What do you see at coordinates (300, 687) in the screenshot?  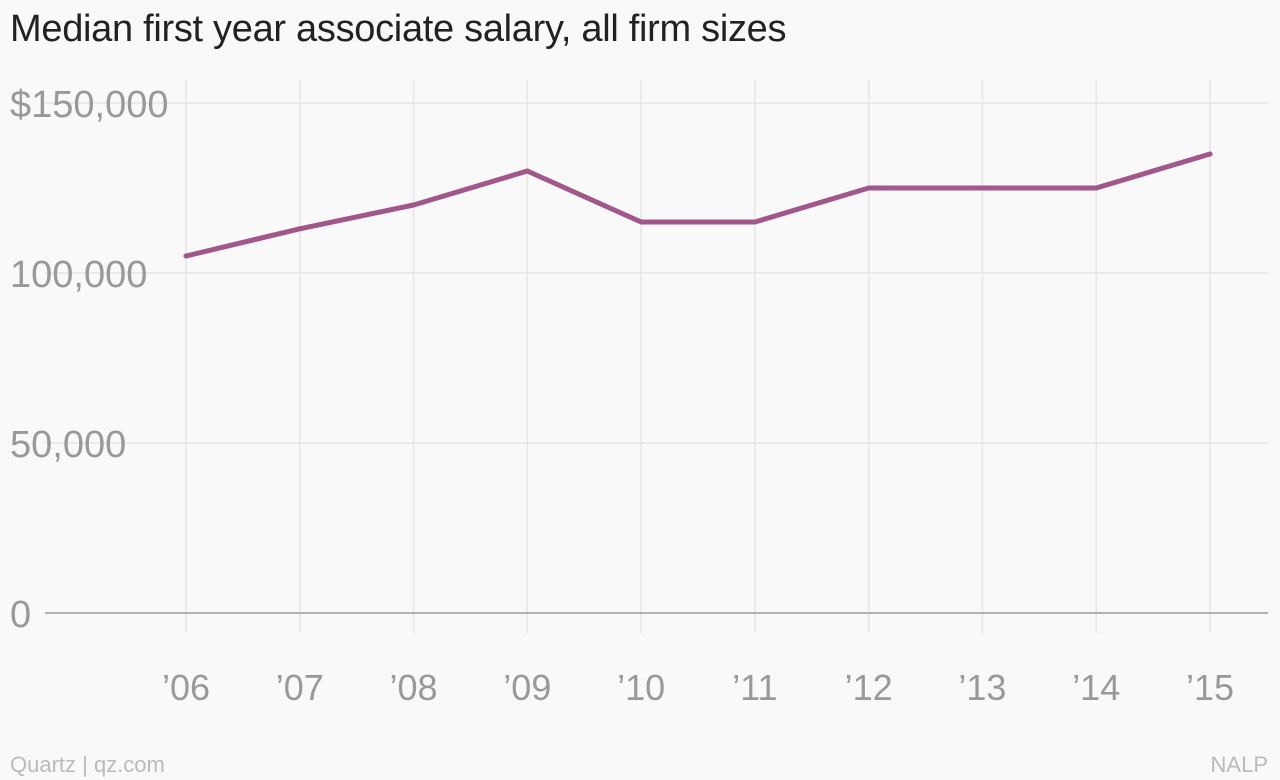 I see `x-tick-label: ’07` at bounding box center [300, 687].